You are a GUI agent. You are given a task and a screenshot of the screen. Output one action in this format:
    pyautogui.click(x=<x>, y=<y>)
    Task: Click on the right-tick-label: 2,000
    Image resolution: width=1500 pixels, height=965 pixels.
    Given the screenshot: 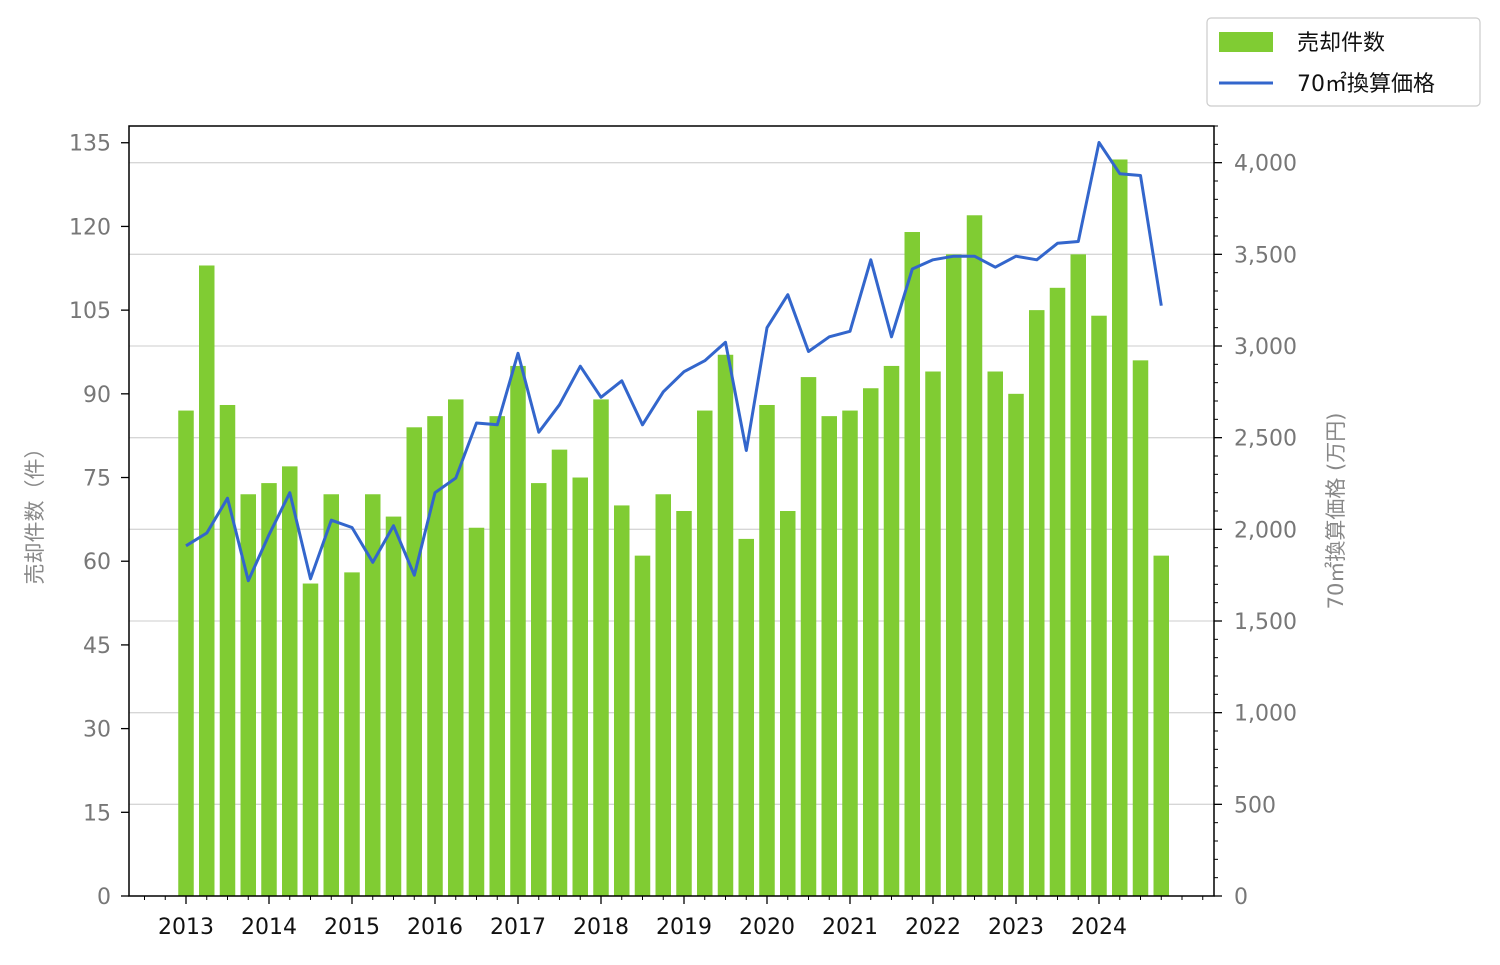 What is the action you would take?
    pyautogui.click(x=1265, y=530)
    